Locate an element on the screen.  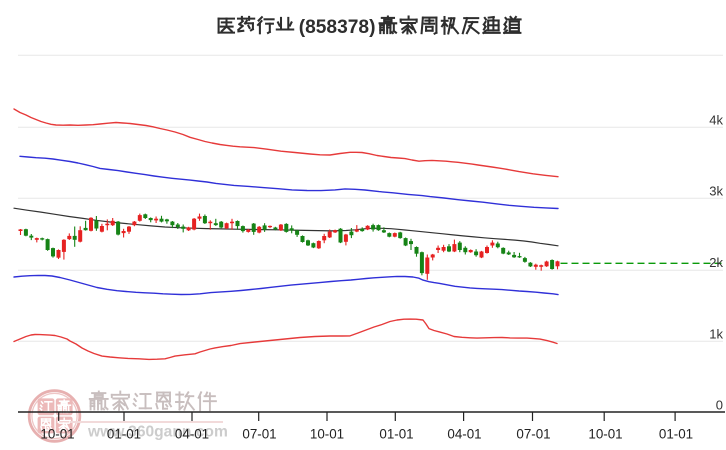
svg-text: 2k is located at coordinates (716, 262).